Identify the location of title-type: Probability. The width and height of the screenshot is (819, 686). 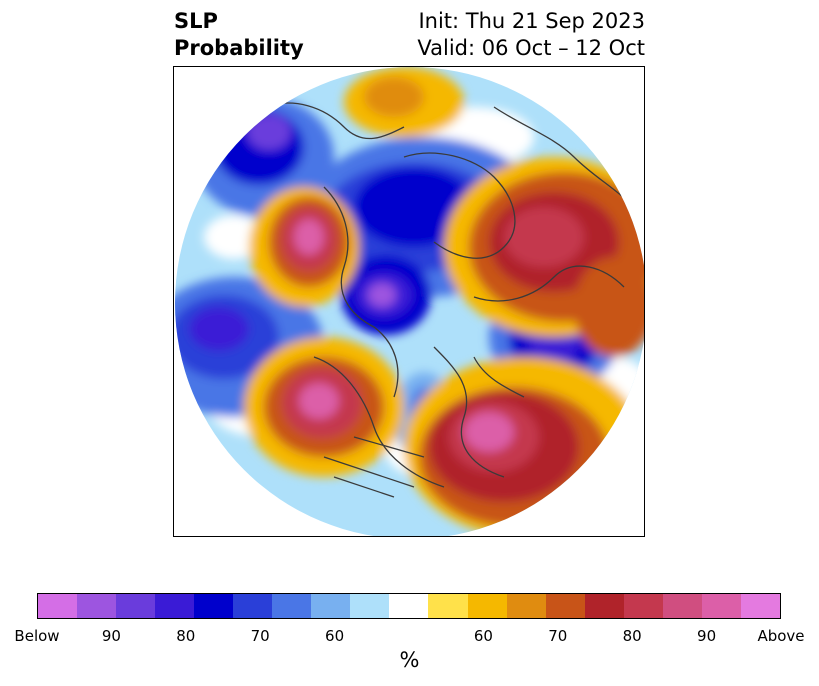
(239, 48).